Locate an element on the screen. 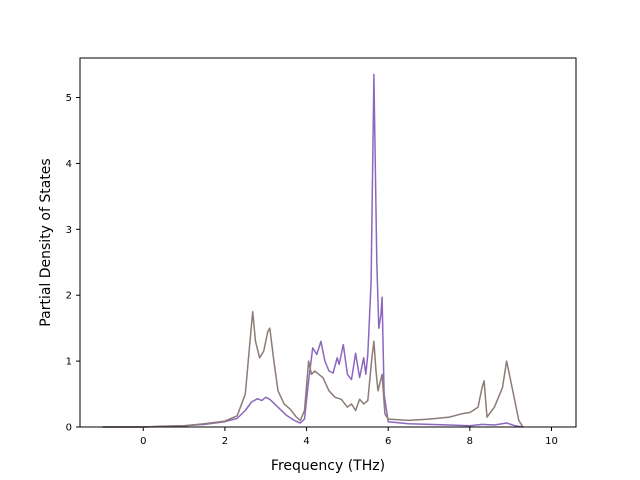 Image resolution: width=640 pixels, height=480 pixels. y-tick-label: 2 is located at coordinates (69, 296).